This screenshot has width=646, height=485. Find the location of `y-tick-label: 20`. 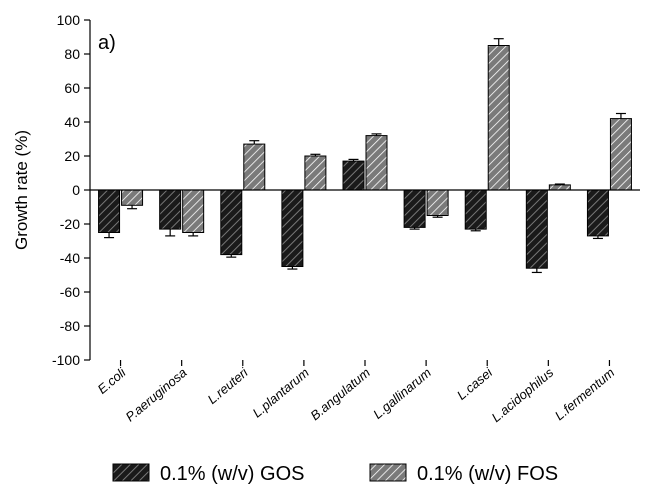

y-tick-label: 20 is located at coordinates (72, 156).